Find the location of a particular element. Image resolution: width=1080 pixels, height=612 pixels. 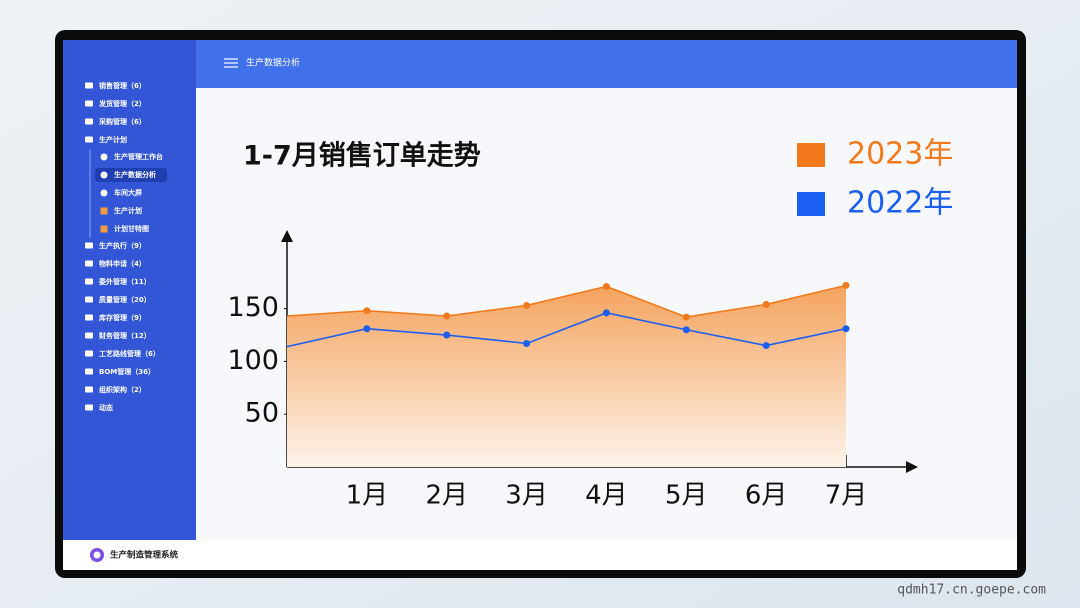

menu-item: 组织架构（2） is located at coordinates (122, 389).